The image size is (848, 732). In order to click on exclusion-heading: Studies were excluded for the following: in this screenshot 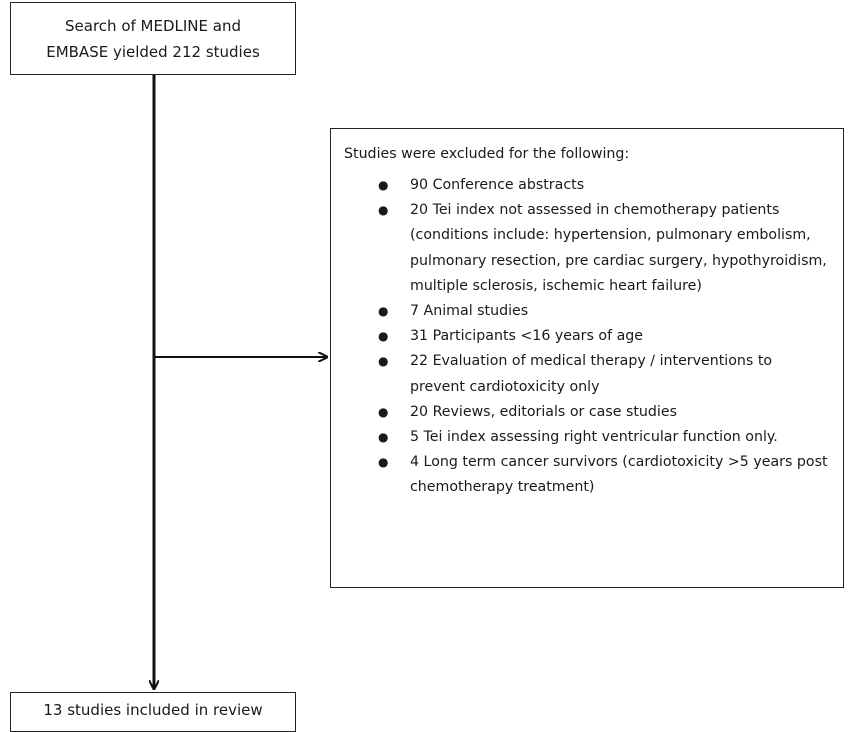, I will do `click(487, 154)`.